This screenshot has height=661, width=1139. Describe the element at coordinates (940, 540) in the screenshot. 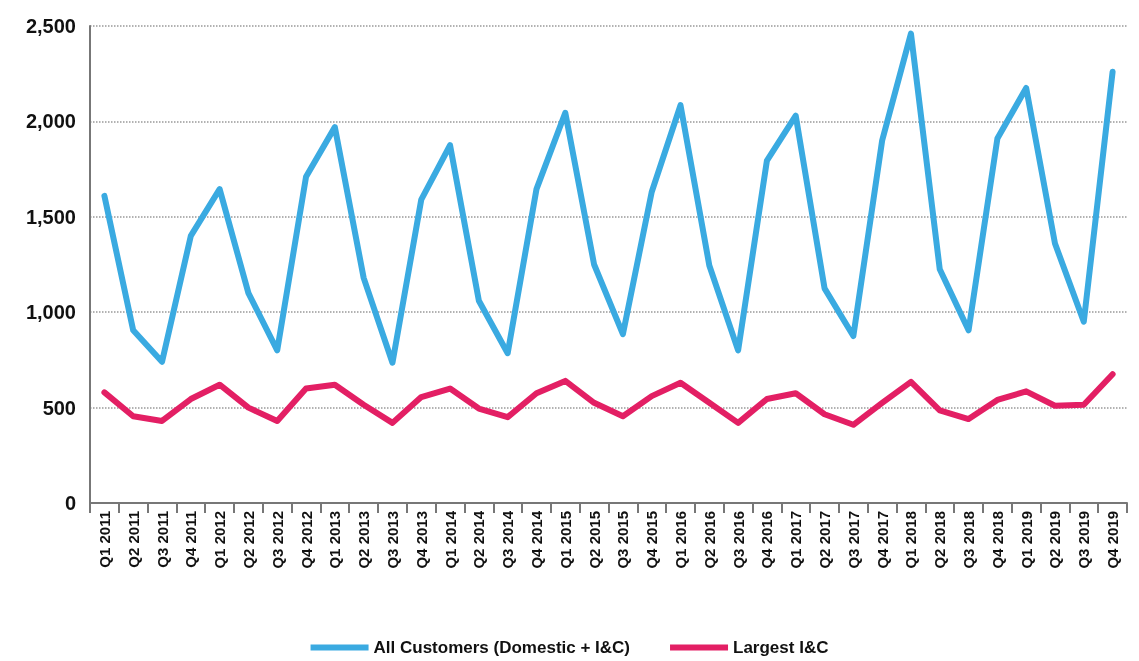

I see `x-tick-label: Q2 2018` at that location.